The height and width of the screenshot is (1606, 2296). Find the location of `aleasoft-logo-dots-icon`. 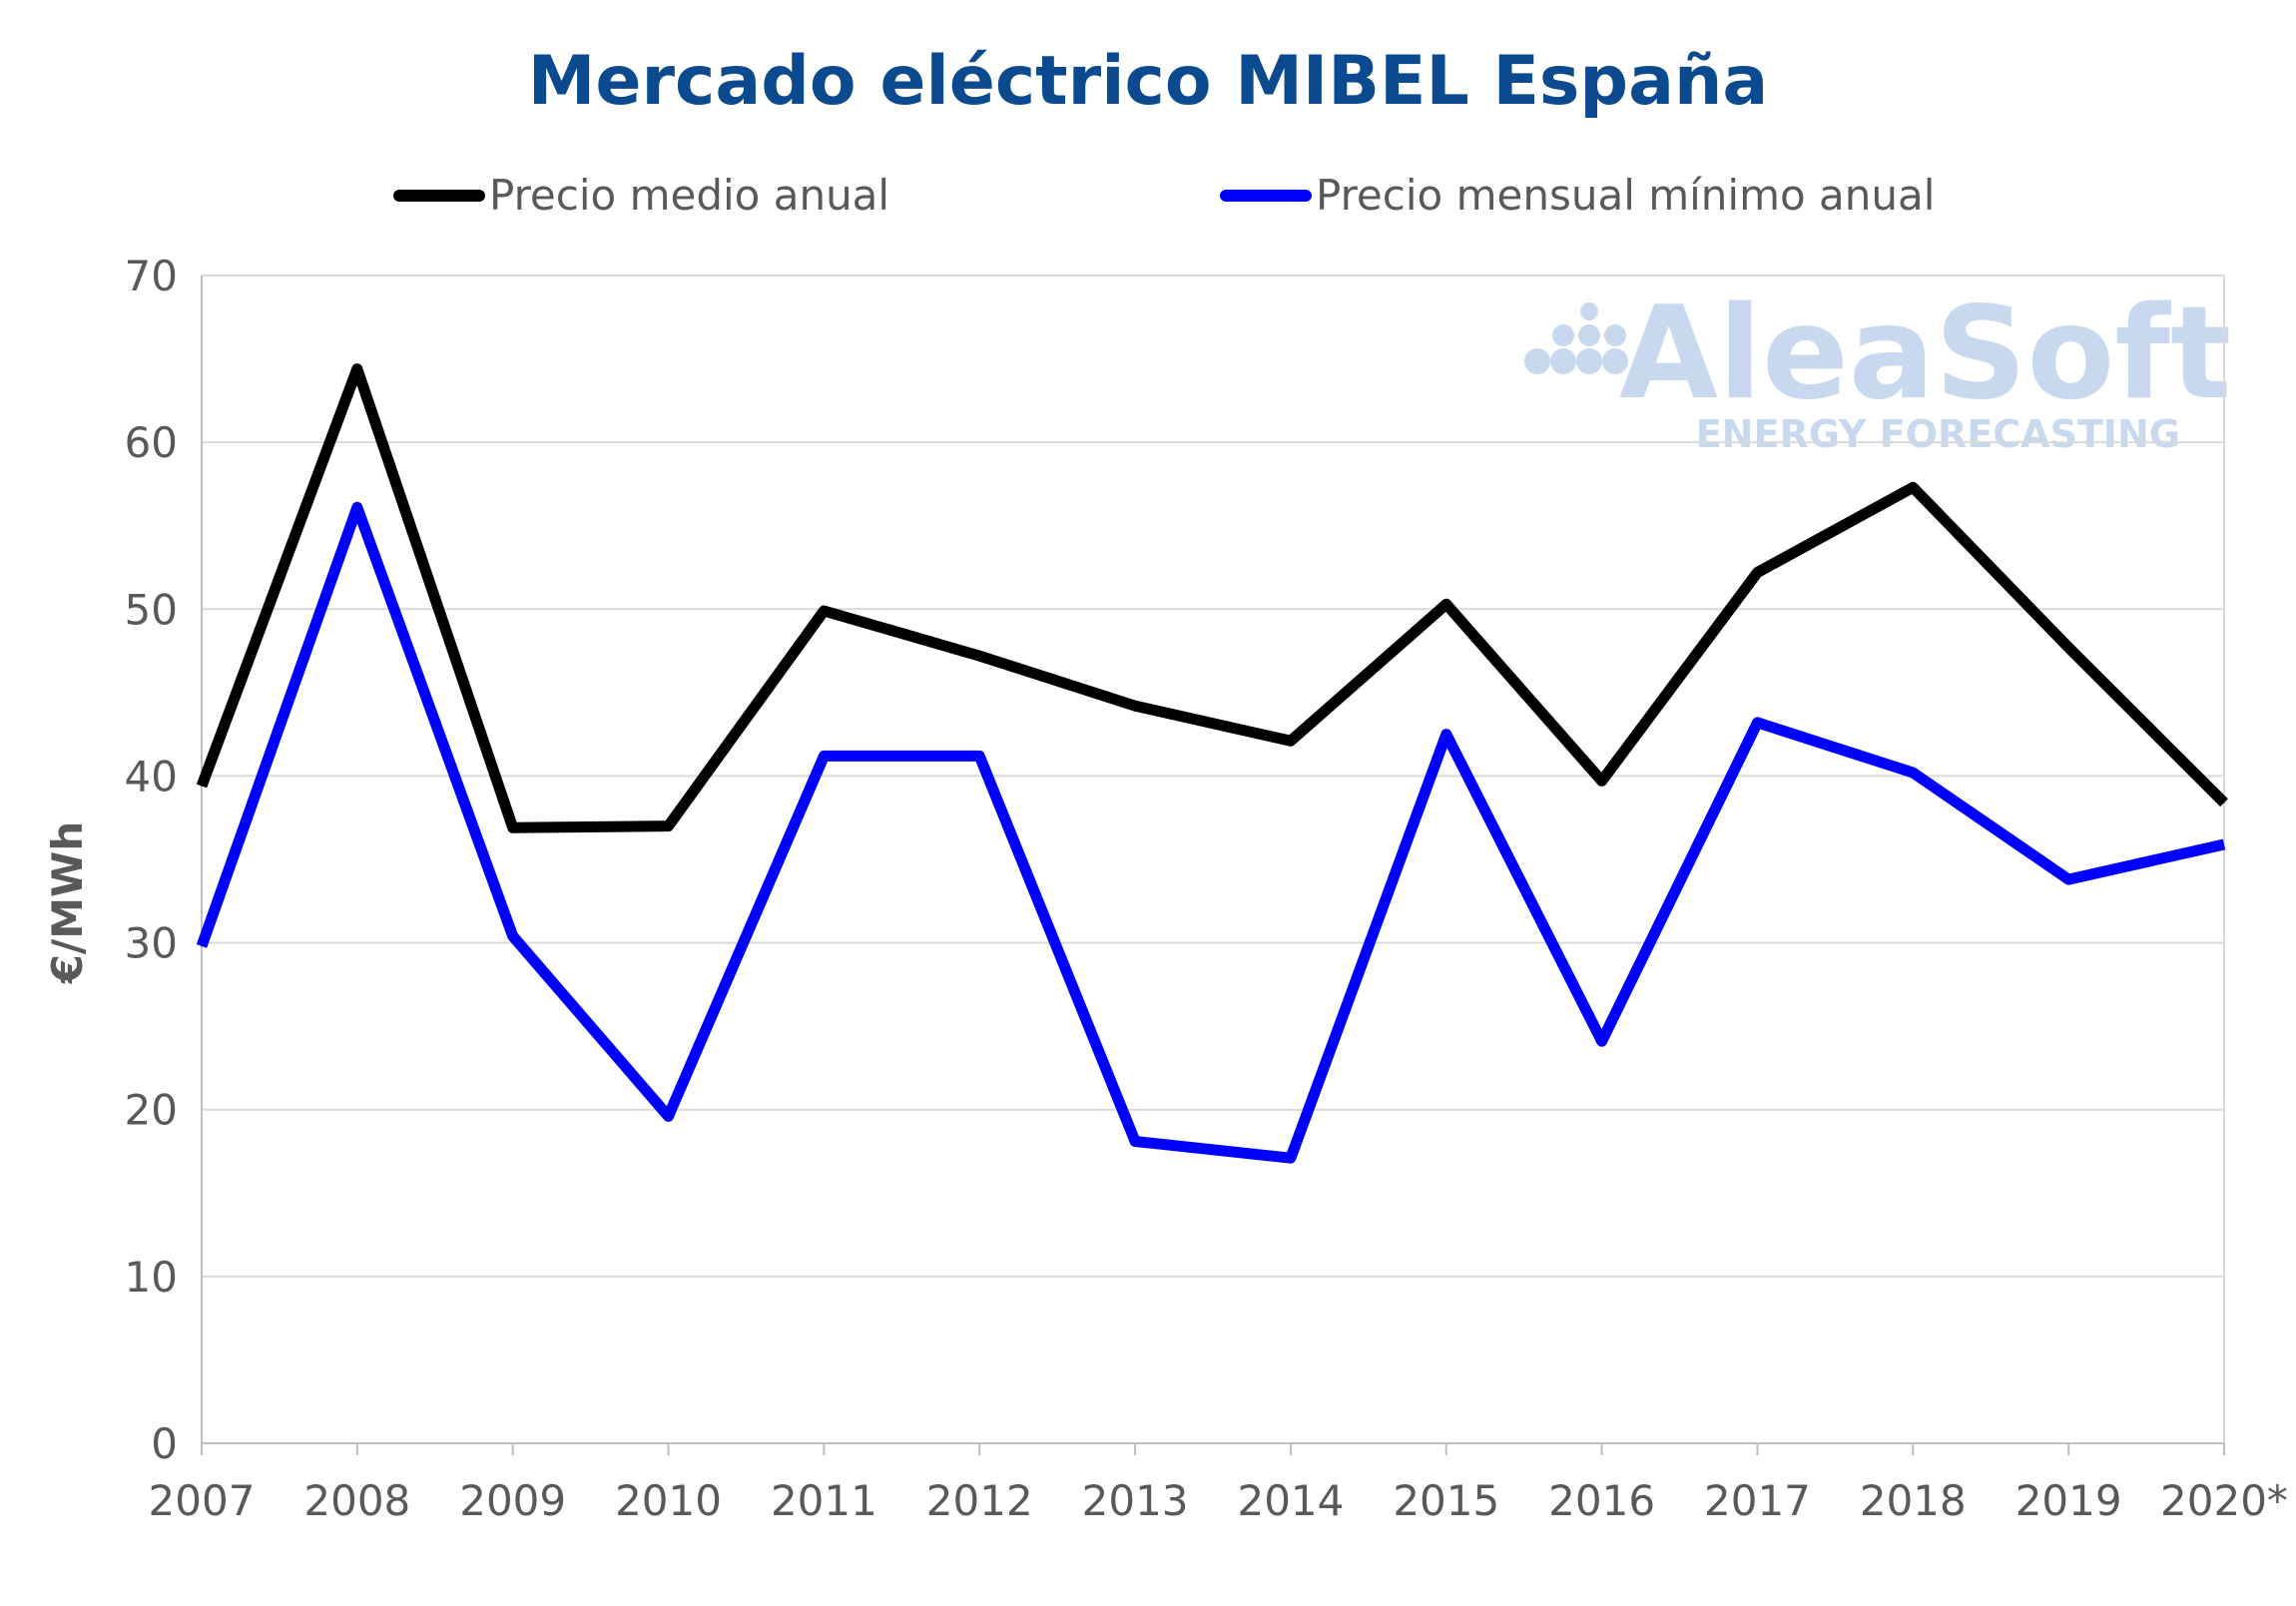

aleasoft-logo-dots-icon is located at coordinates (1576, 338).